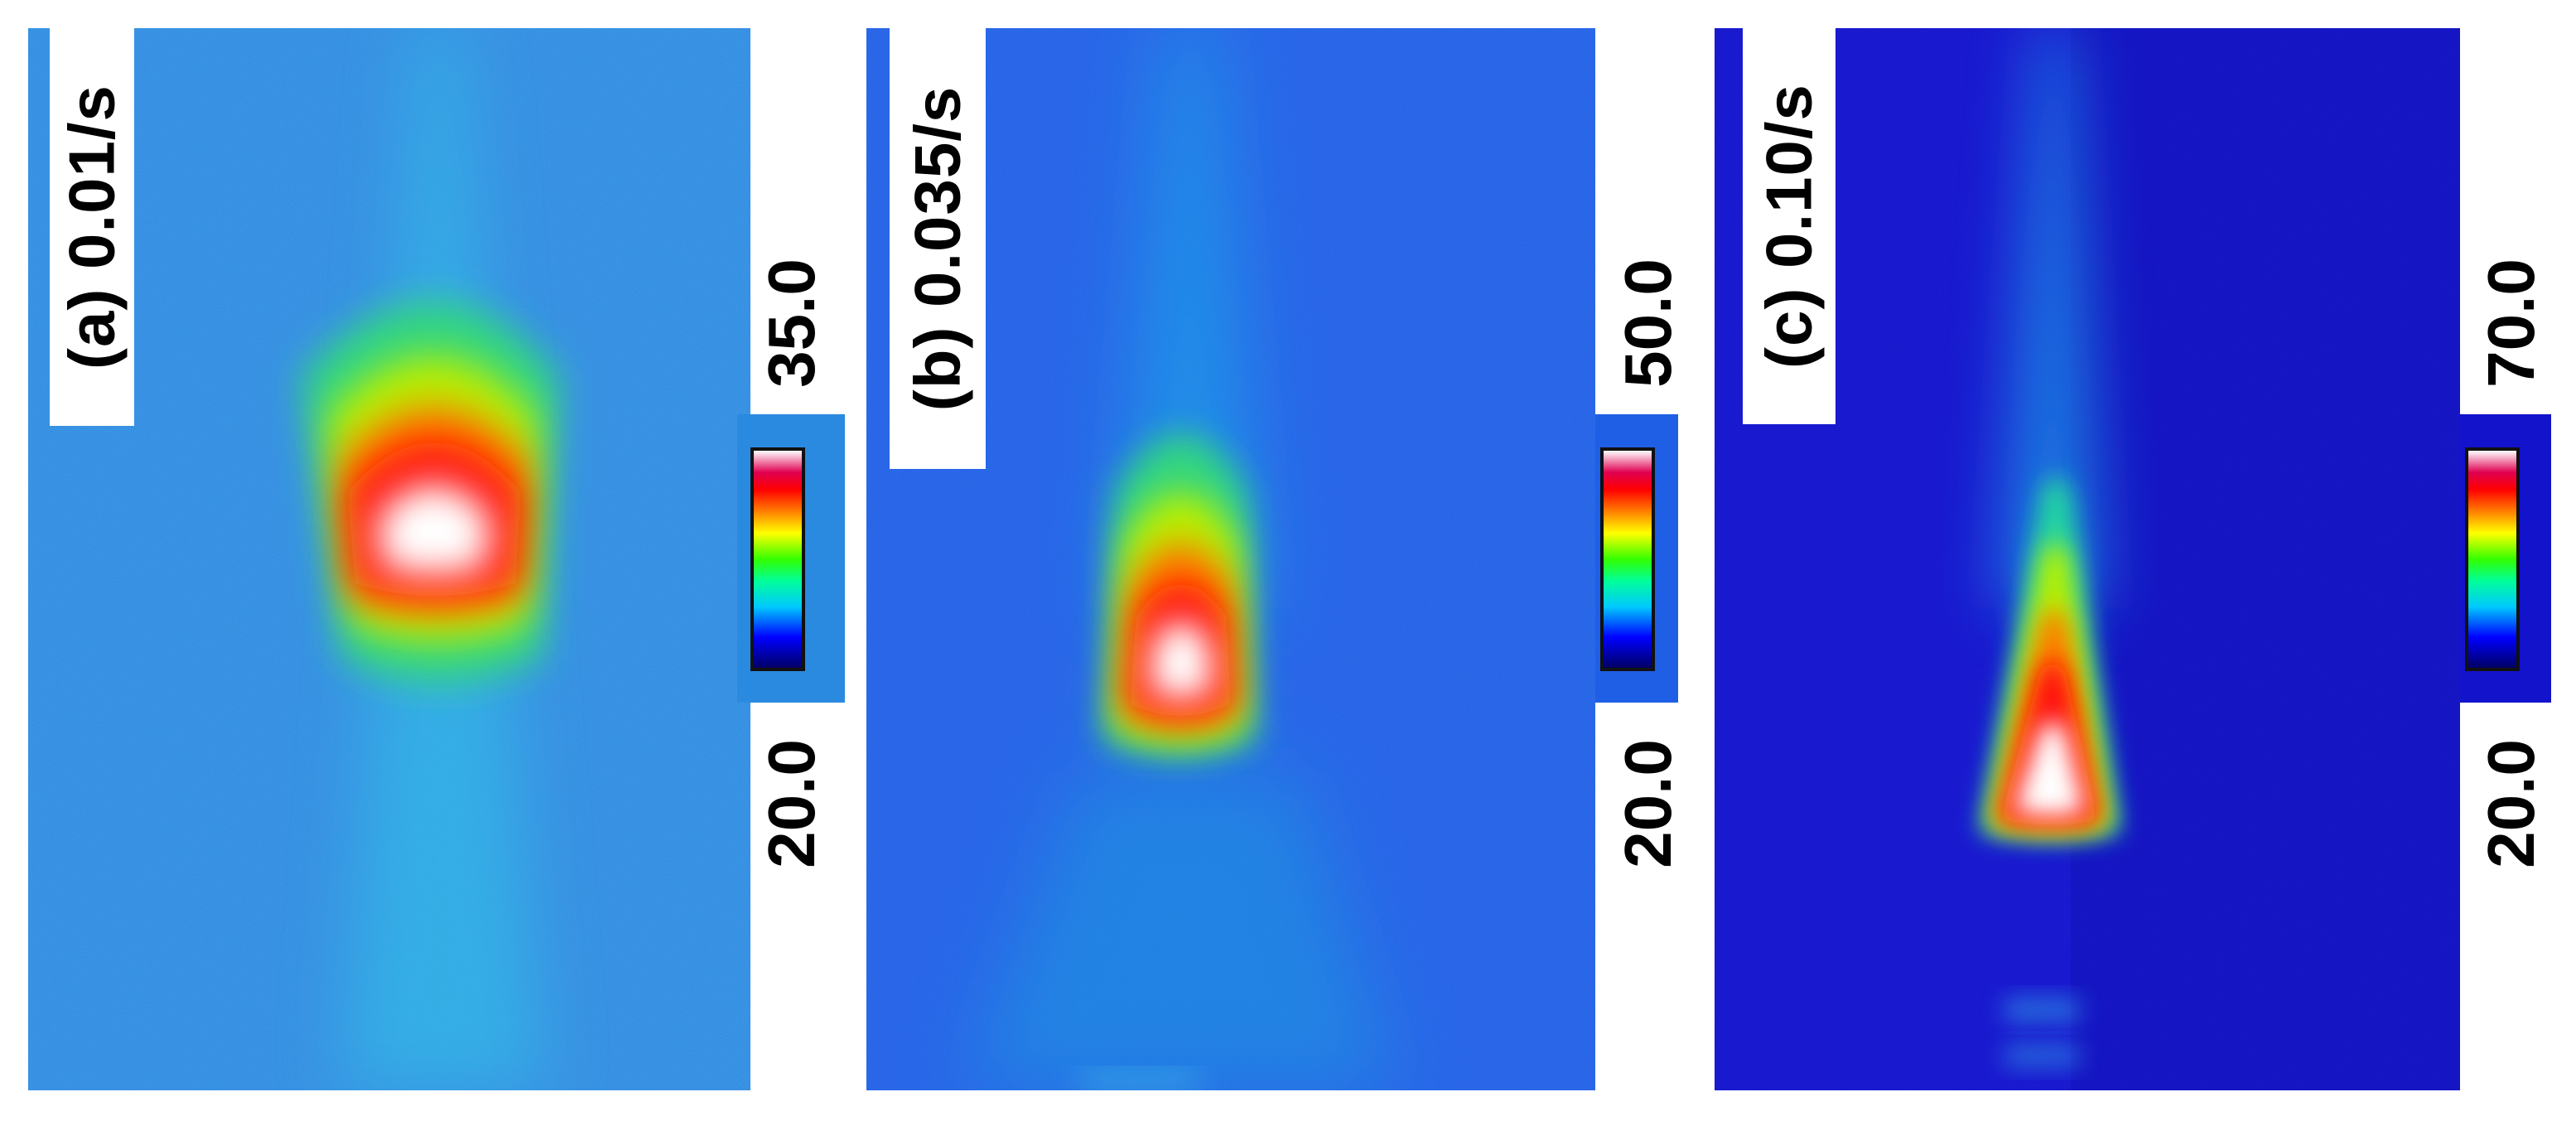  I want to click on panel-a-label-box: (a) 0.01/s, so click(92, 227).